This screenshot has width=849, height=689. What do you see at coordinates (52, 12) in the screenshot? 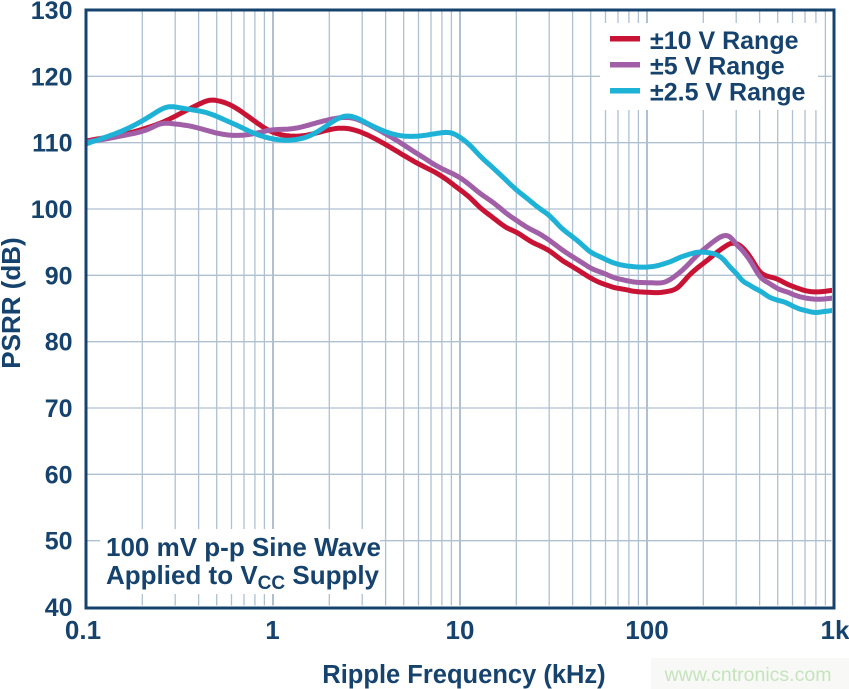
I see `svg-text: 130` at bounding box center [52, 12].